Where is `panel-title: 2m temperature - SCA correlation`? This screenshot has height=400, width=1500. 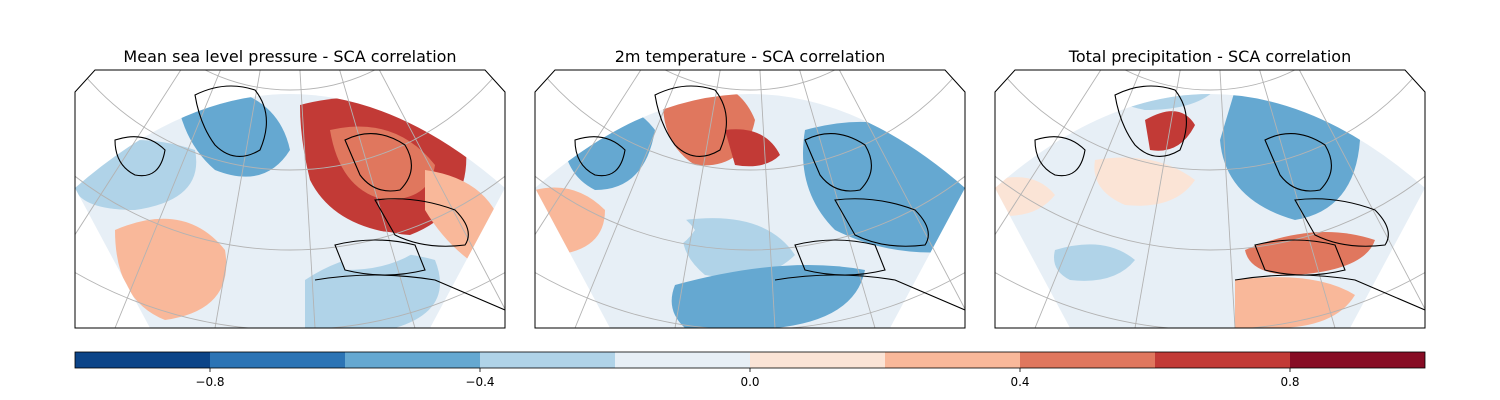
panel-title: 2m temperature - SCA correlation is located at coordinates (750, 56).